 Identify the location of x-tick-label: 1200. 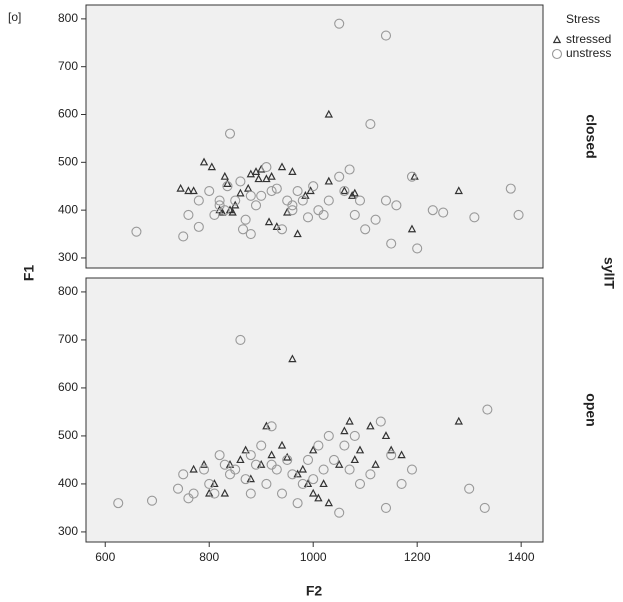
(417, 557).